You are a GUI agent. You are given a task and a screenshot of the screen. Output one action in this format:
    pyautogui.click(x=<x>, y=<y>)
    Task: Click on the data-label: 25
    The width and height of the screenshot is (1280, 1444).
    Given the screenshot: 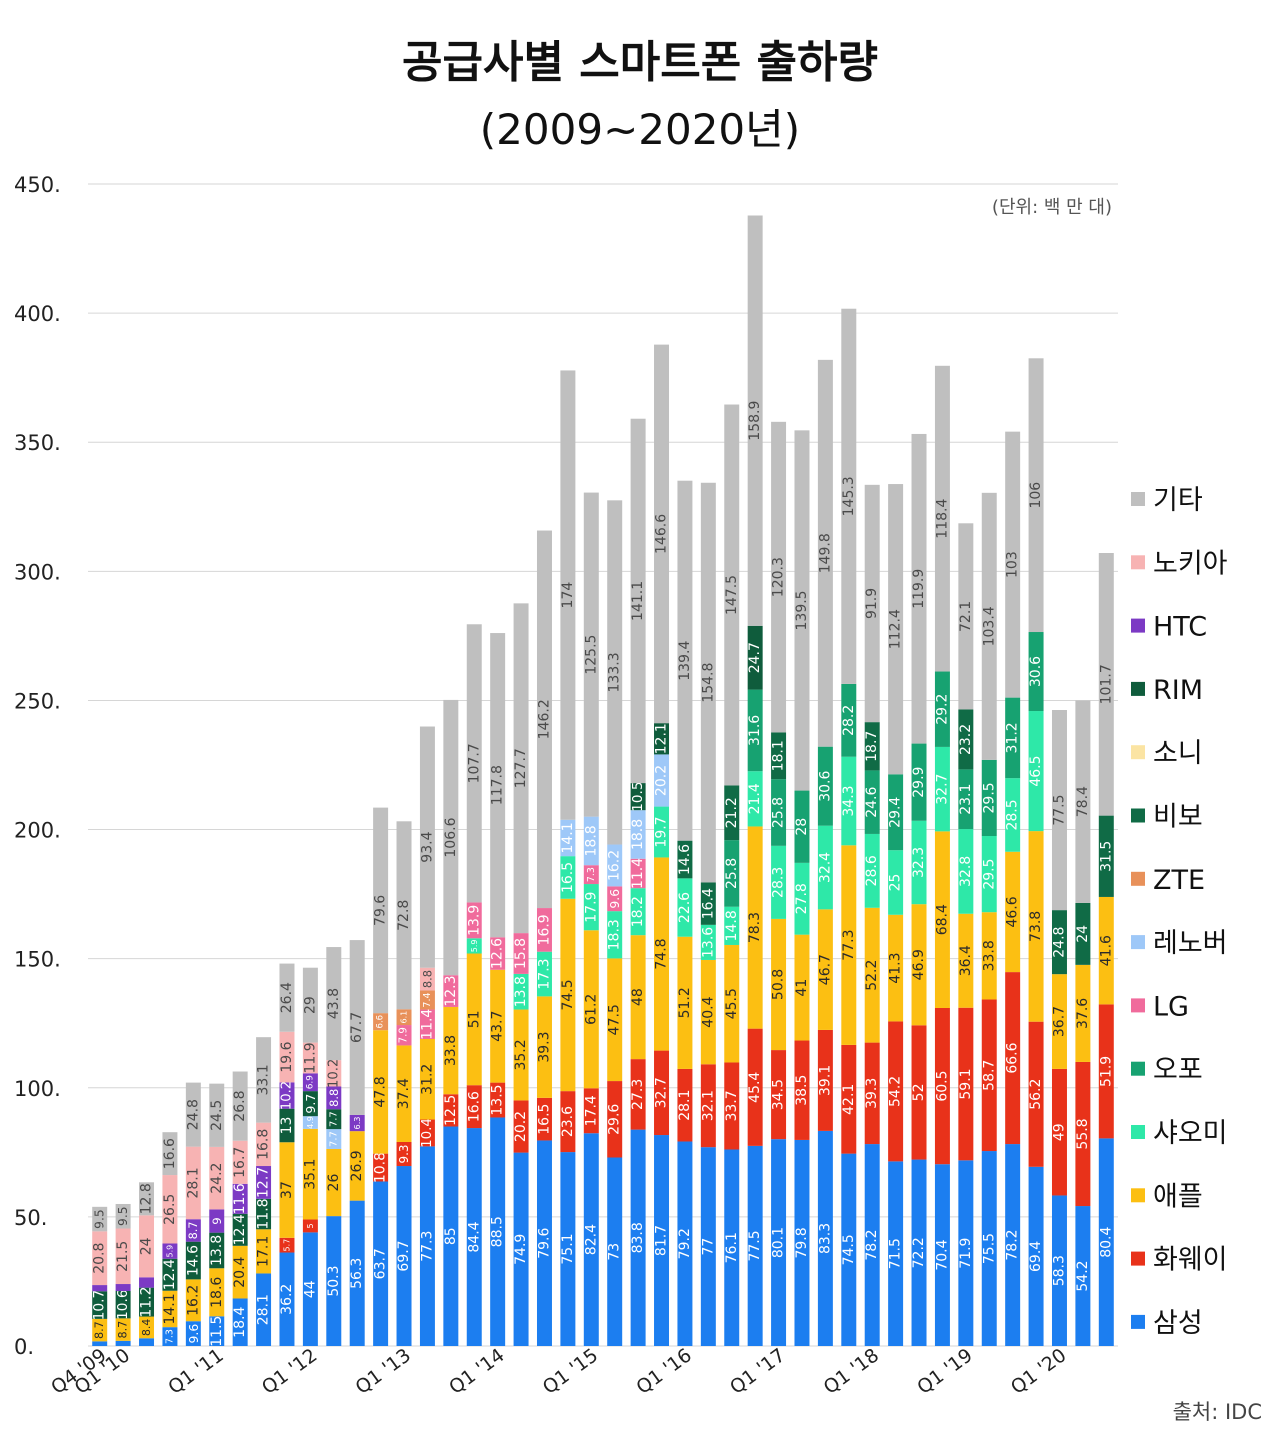 What is the action you would take?
    pyautogui.click(x=896, y=883)
    